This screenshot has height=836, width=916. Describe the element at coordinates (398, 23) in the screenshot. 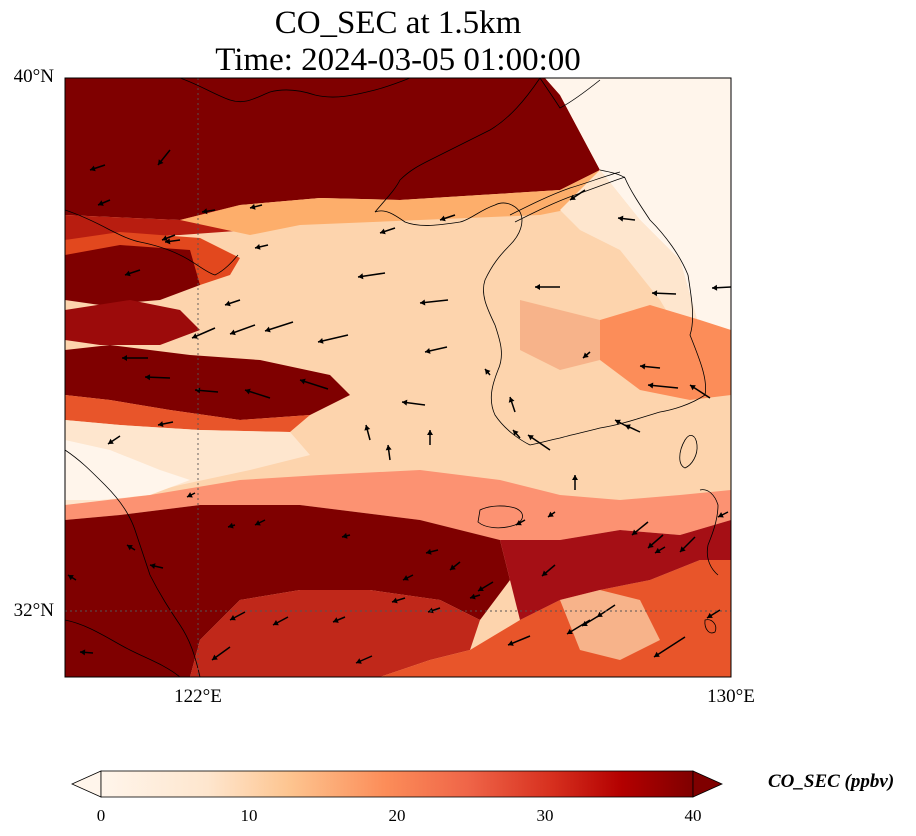

I see `map-title: CO_SEC at 1.5km` at that location.